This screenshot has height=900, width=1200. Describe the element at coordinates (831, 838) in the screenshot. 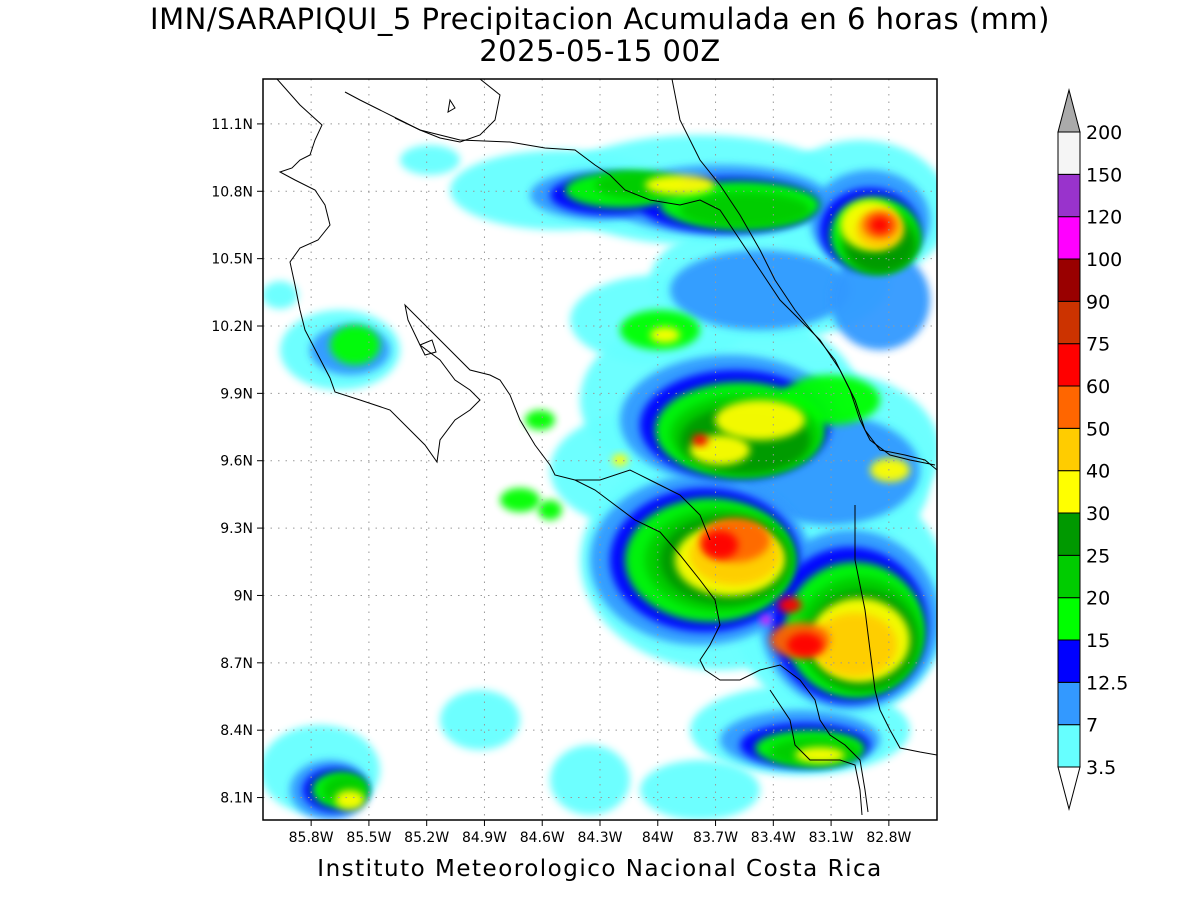

I see `lon-tick-label: 83.1W` at that location.